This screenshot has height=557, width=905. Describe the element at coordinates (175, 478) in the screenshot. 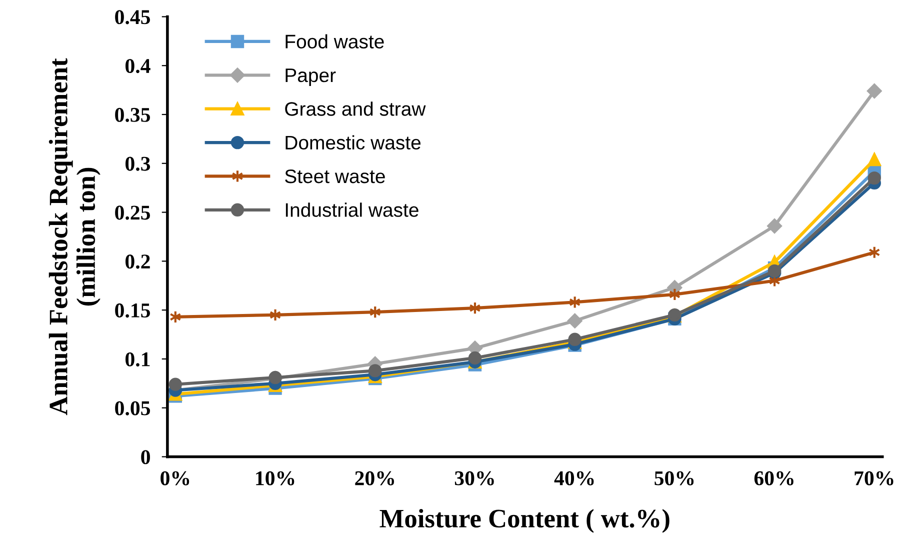

I see `x-tick-label: 0%` at that location.